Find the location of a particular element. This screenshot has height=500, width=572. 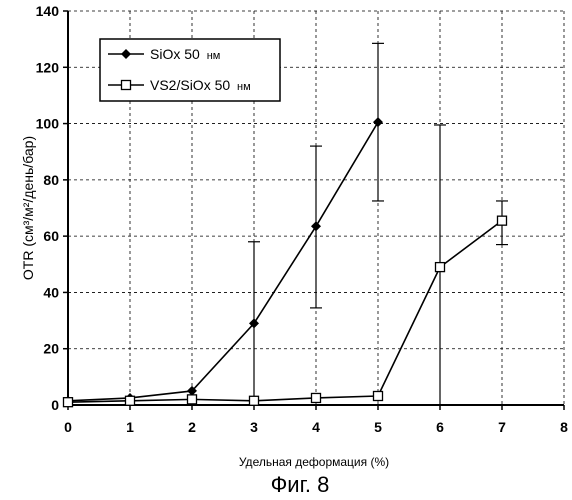

y-tick-label: 60 is located at coordinates (51, 236).